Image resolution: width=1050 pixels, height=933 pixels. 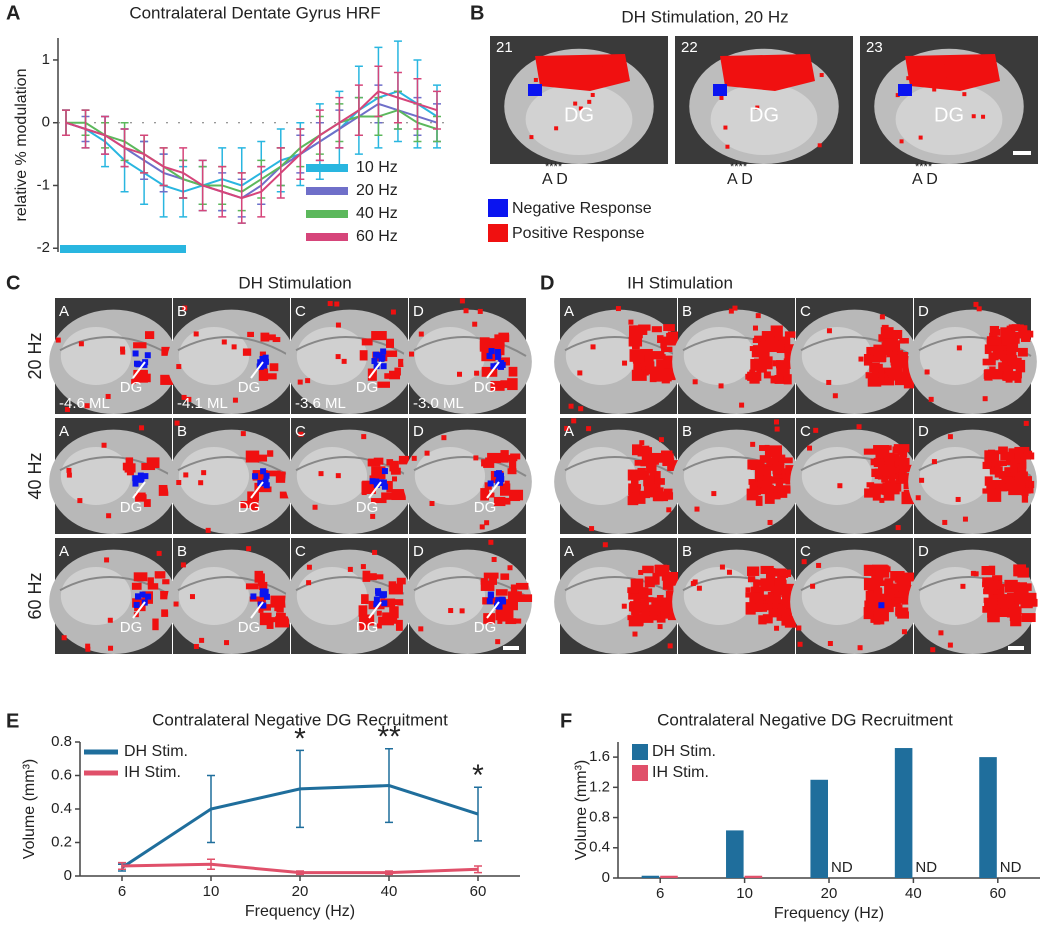 What do you see at coordinates (578, 233) in the screenshot?
I see `legend-label: Positive Response` at bounding box center [578, 233].